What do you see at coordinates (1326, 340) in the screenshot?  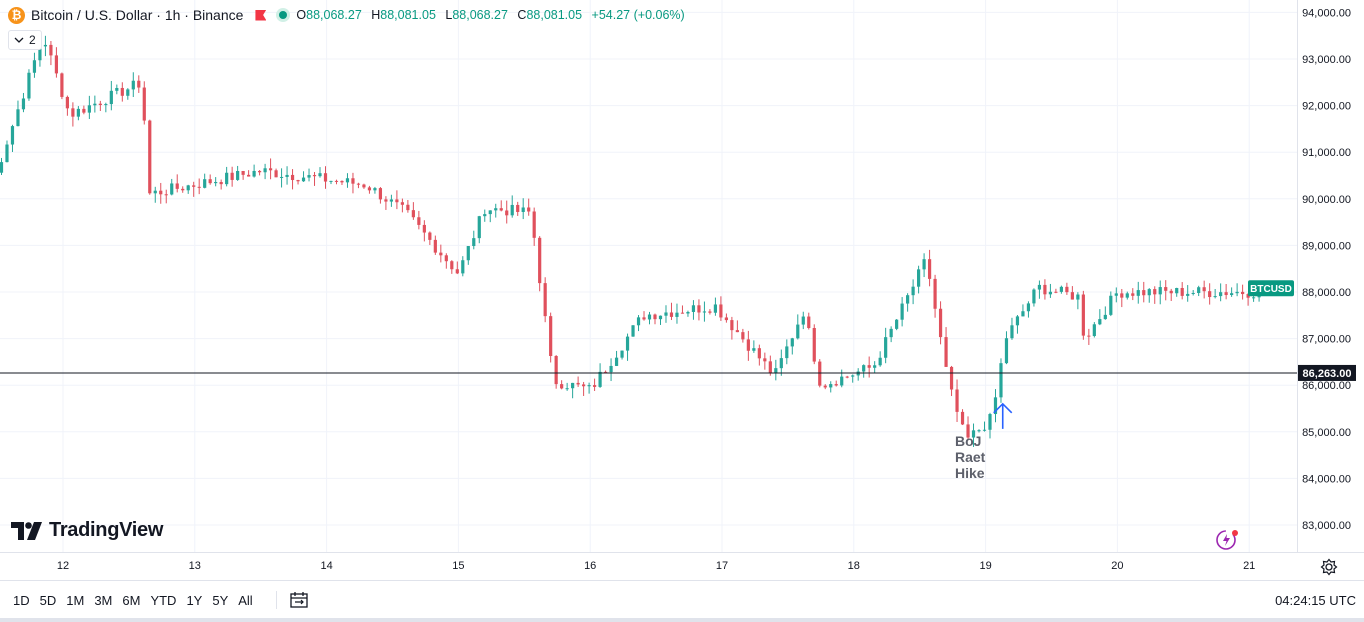 I see `price-tick-label: 87,000.00` at bounding box center [1326, 340].